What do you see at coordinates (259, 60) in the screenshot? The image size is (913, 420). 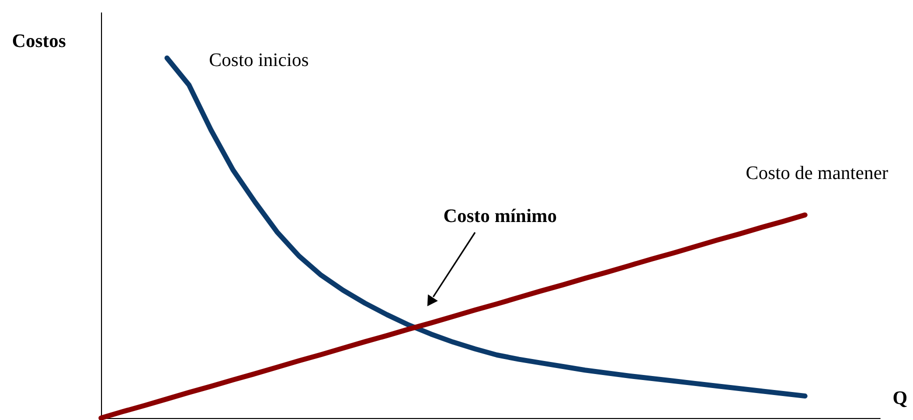 I see `series-label: Costo inicios` at bounding box center [259, 60].